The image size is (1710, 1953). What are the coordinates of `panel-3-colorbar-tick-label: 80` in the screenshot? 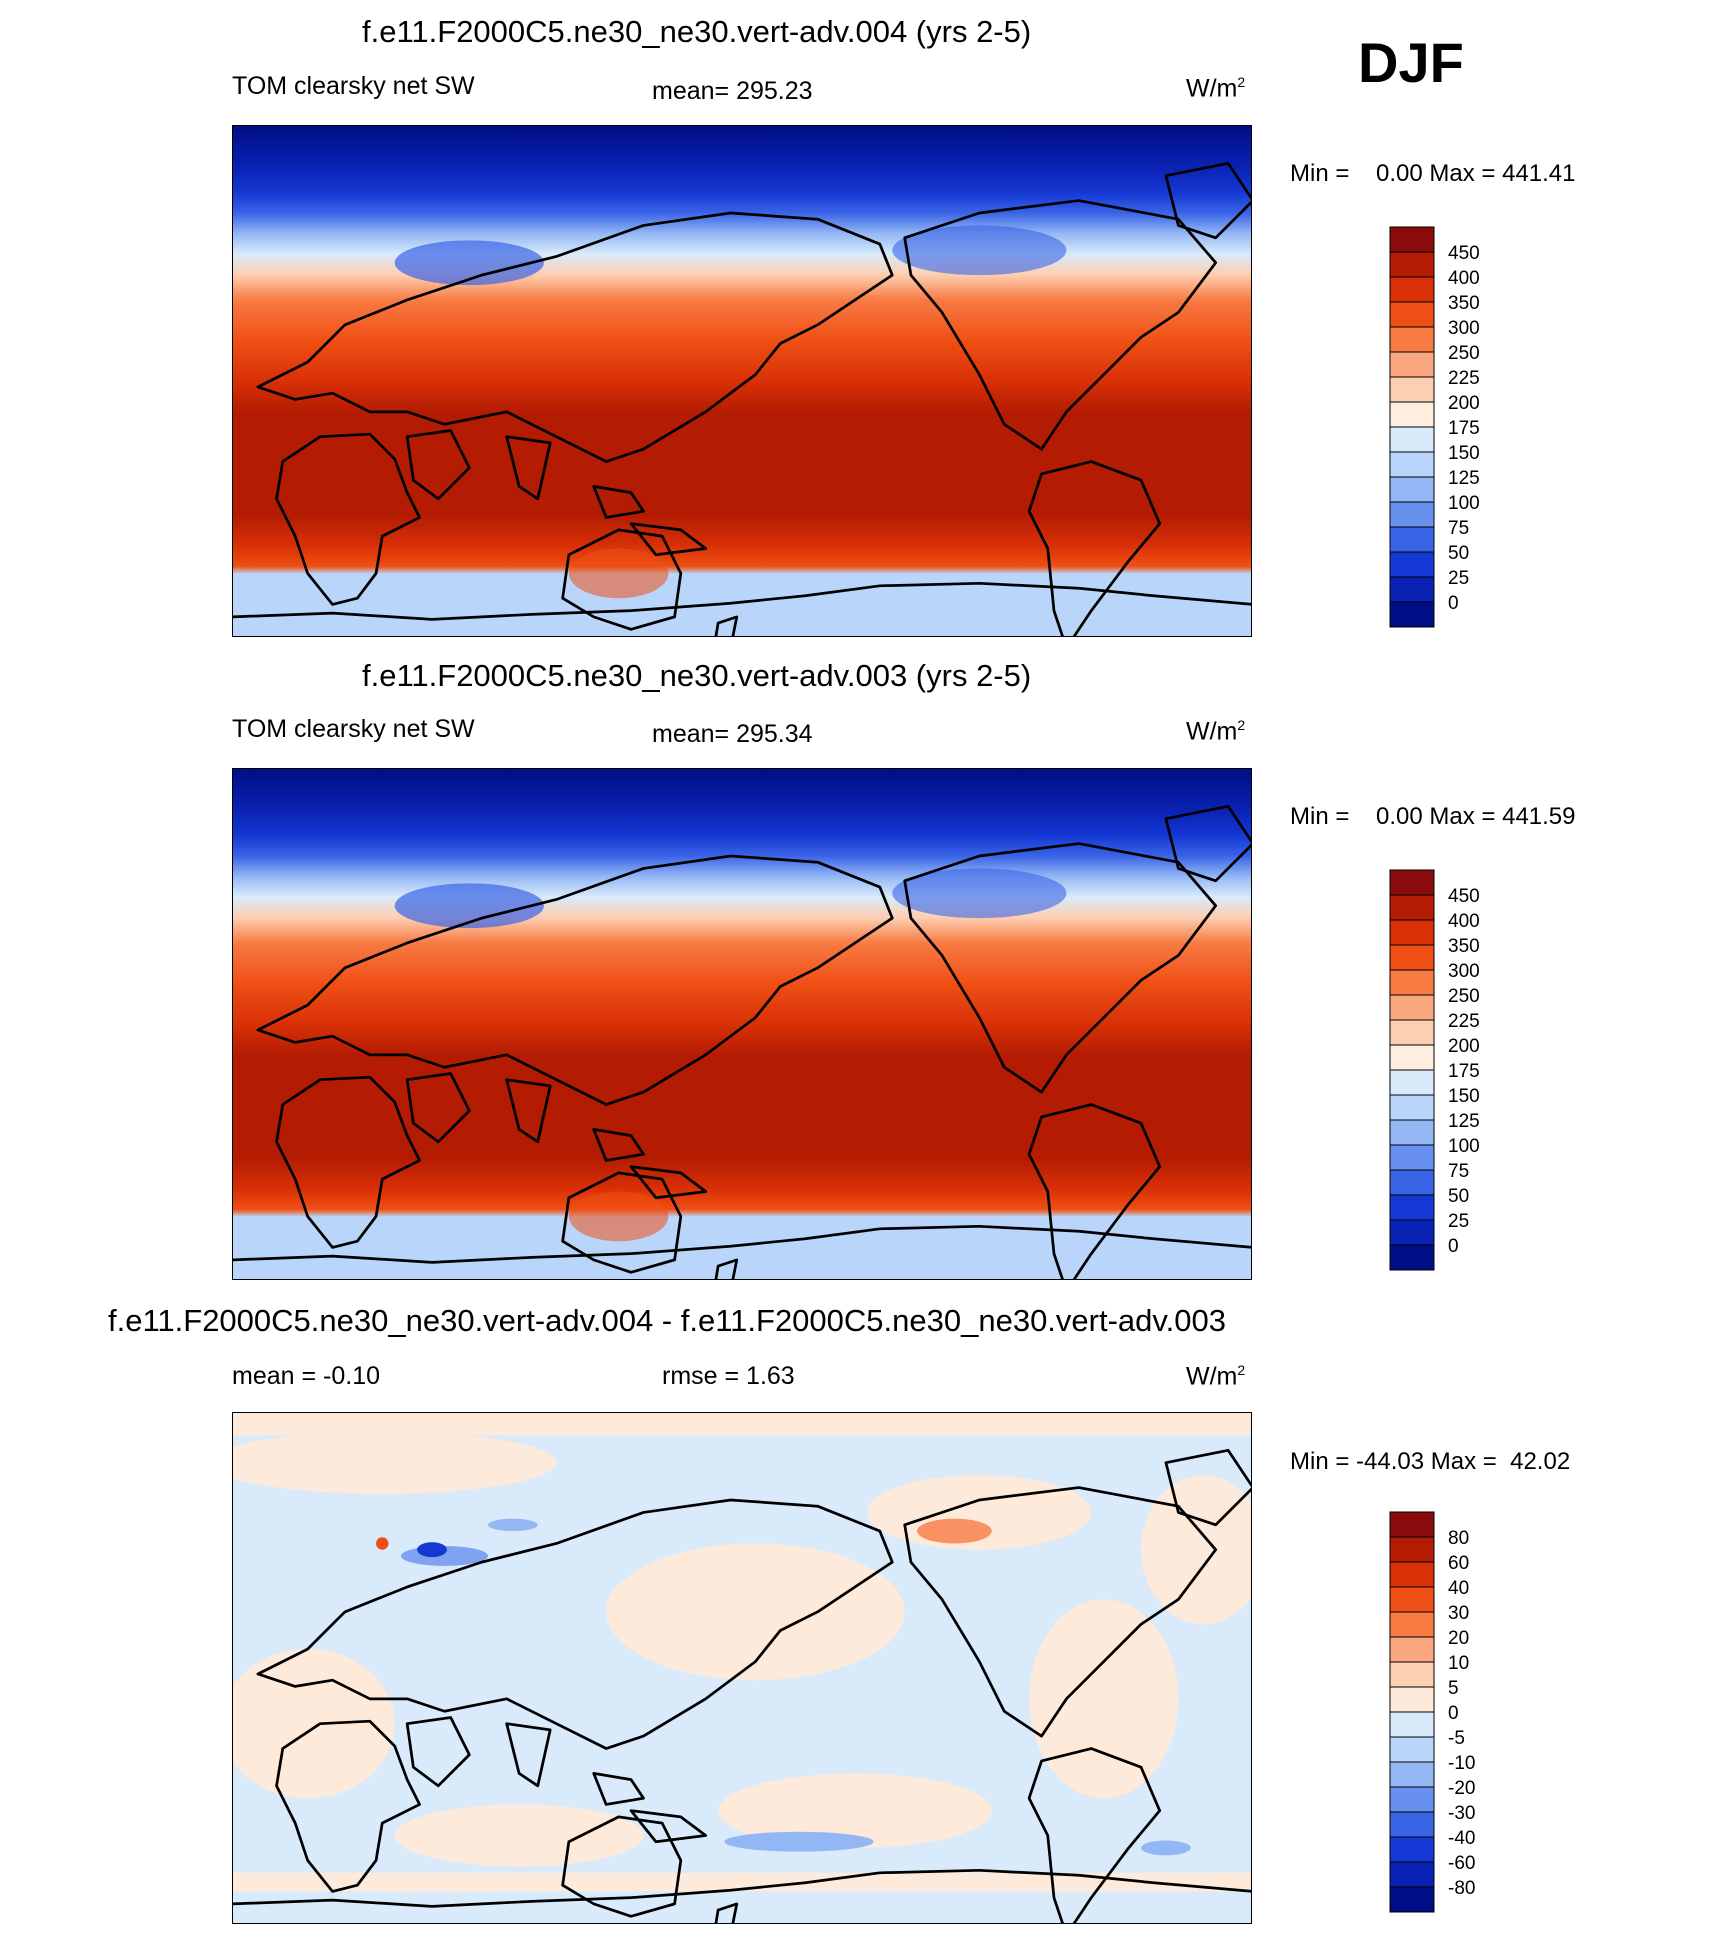 It's located at (1458, 1538).